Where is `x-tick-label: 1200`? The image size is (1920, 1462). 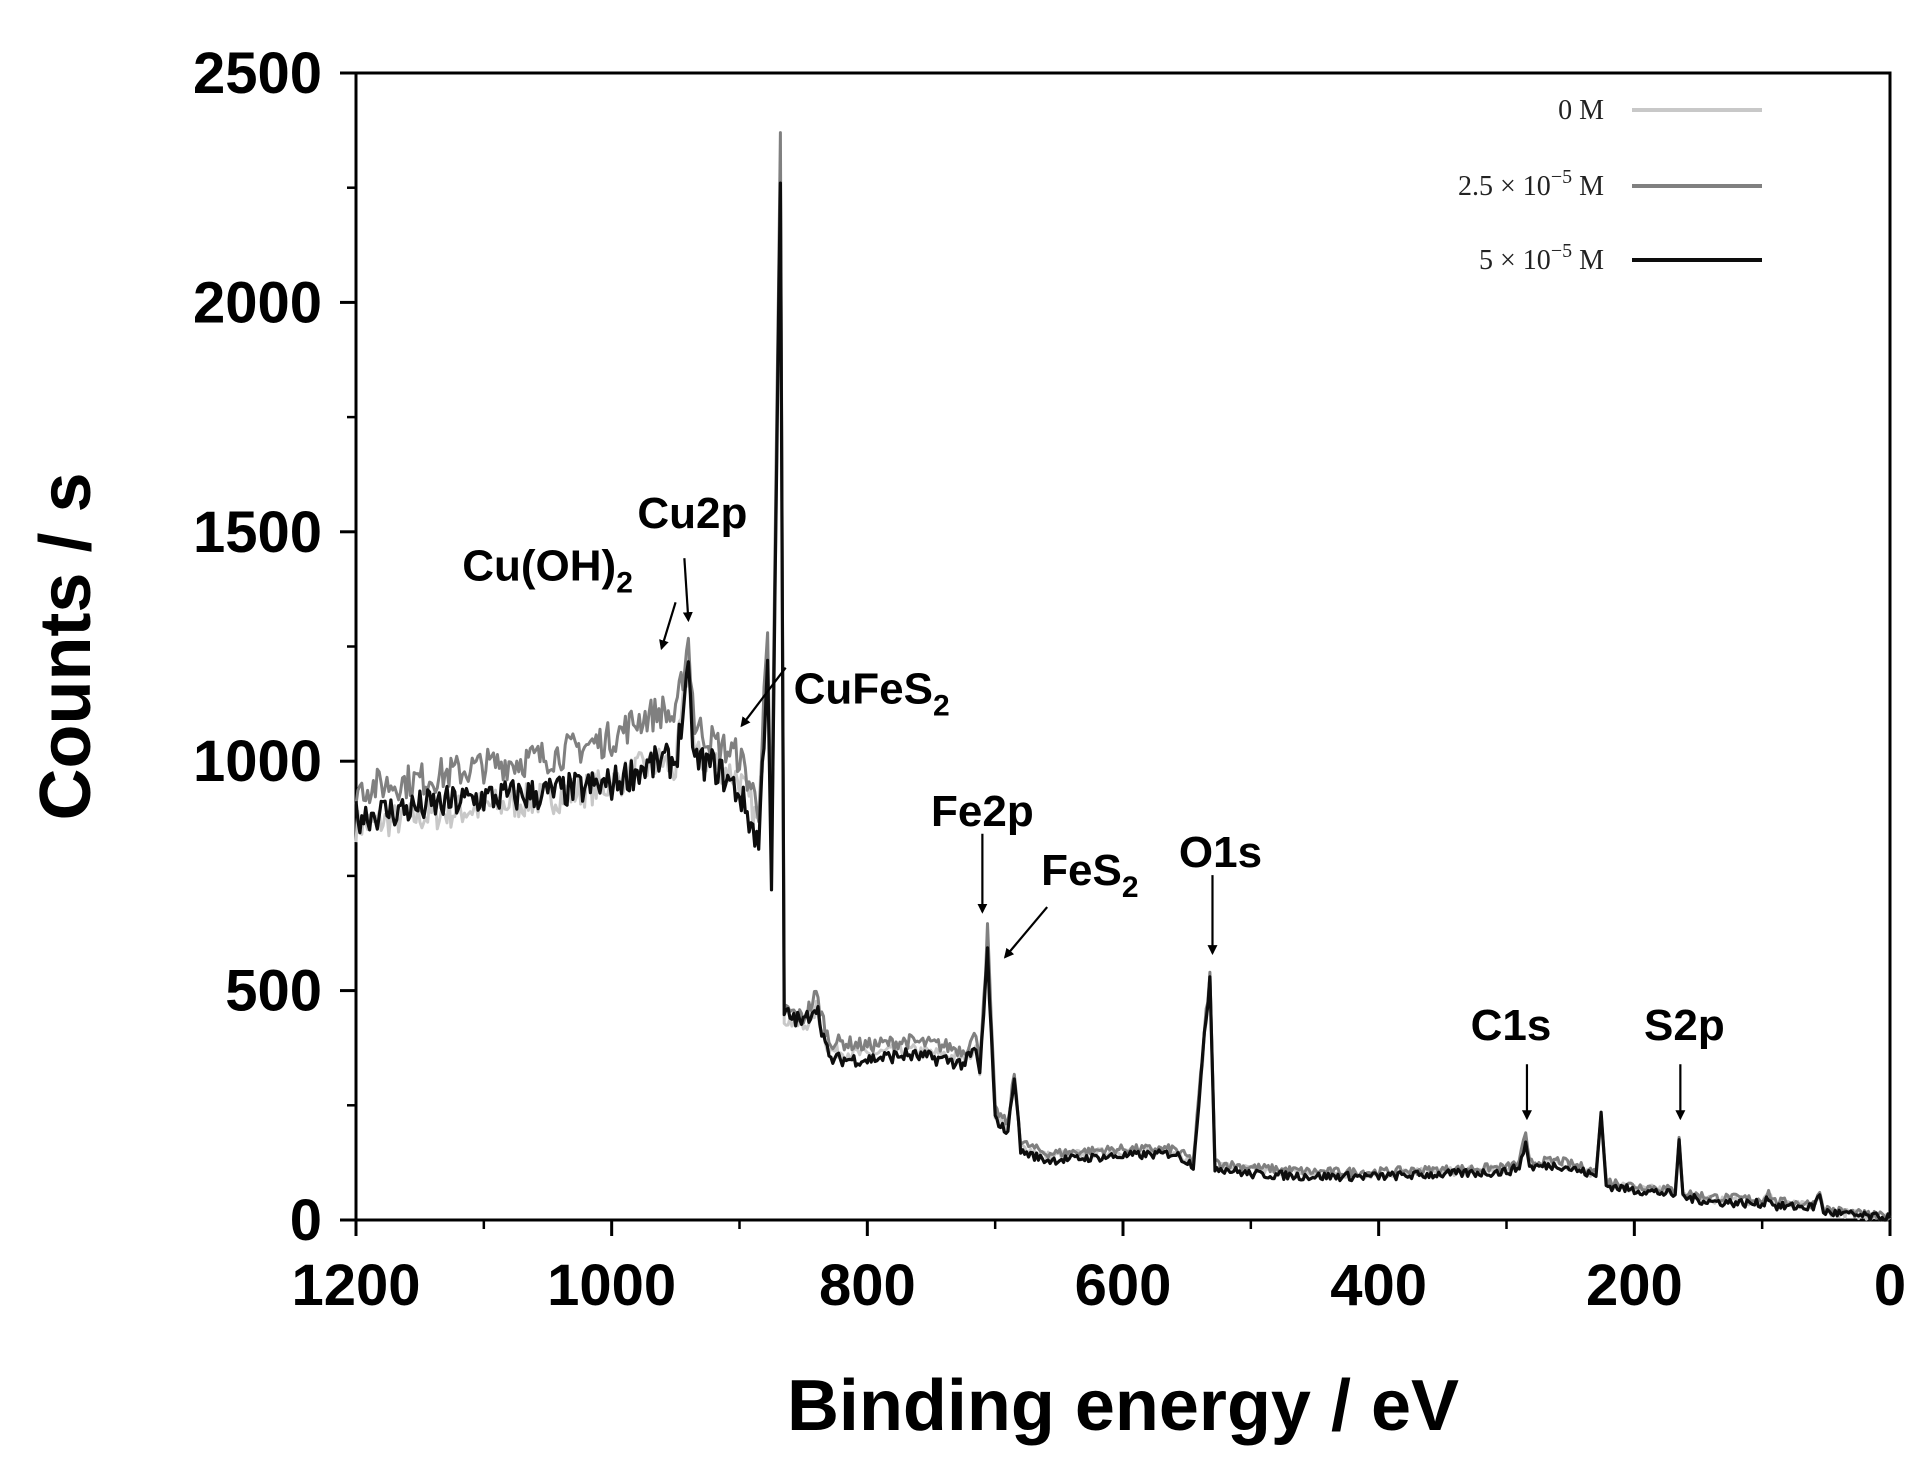 x-tick-label: 1200 is located at coordinates (355, 1285).